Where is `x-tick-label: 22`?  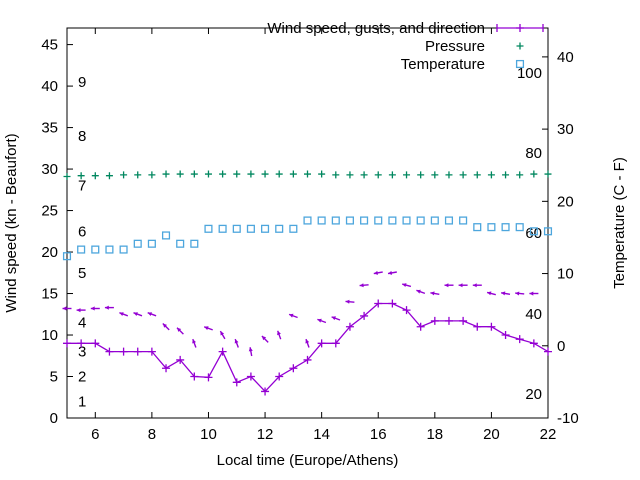
x-tick-label: 22 is located at coordinates (548, 434).